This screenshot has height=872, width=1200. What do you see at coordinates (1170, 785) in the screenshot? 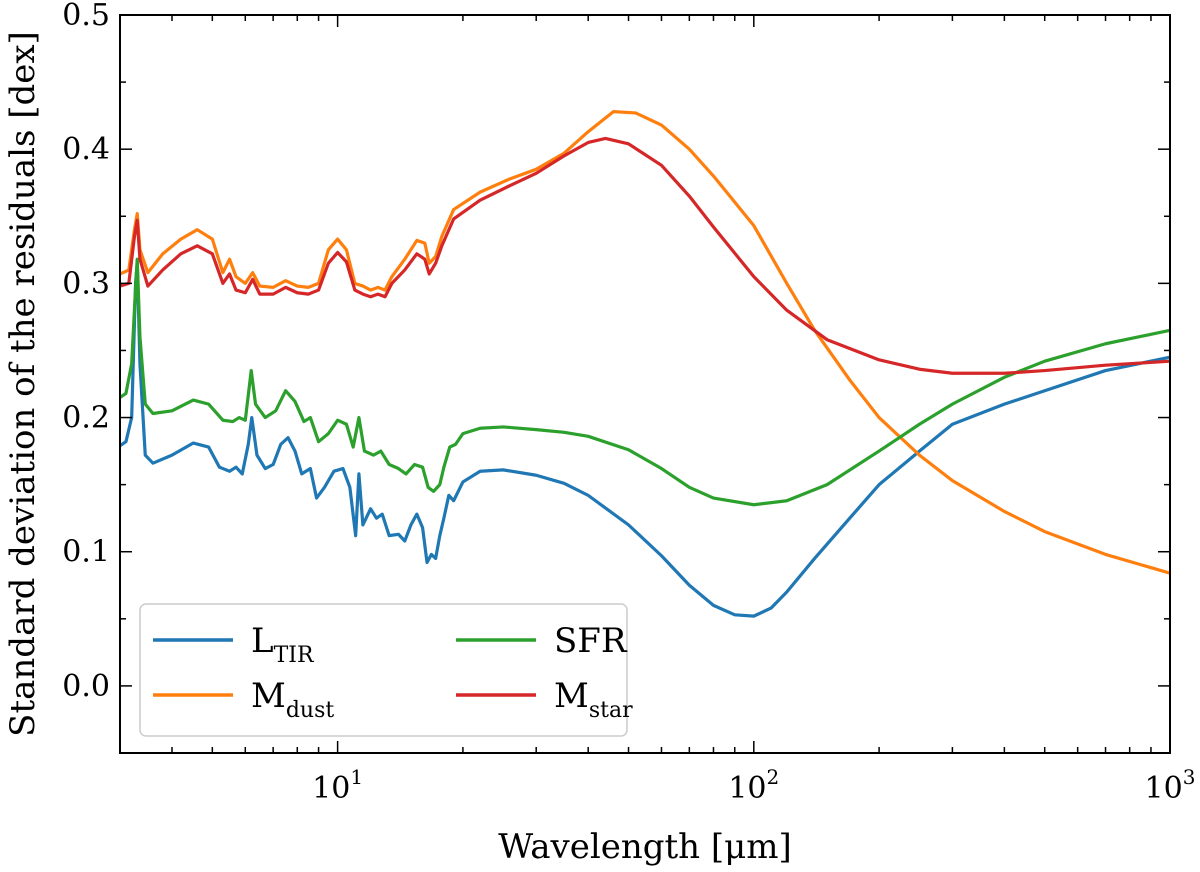
I see `x-tick-label: 10³` at bounding box center [1170, 785].